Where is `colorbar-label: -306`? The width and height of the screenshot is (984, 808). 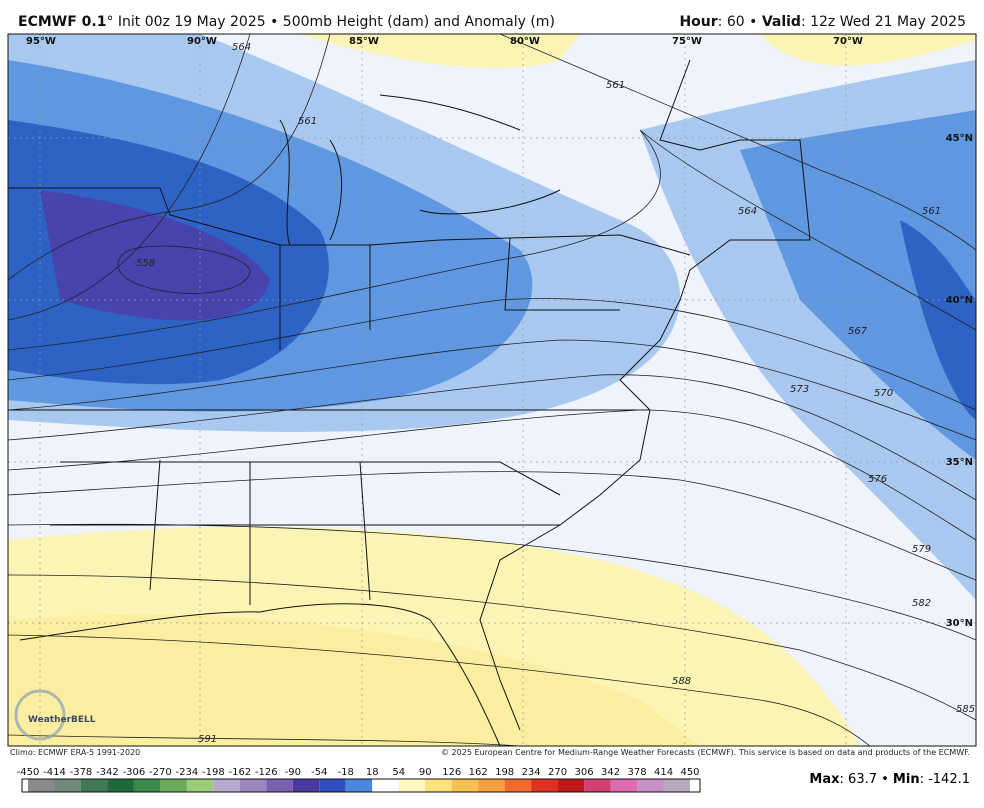 colorbar-label: -306 is located at coordinates (134, 772).